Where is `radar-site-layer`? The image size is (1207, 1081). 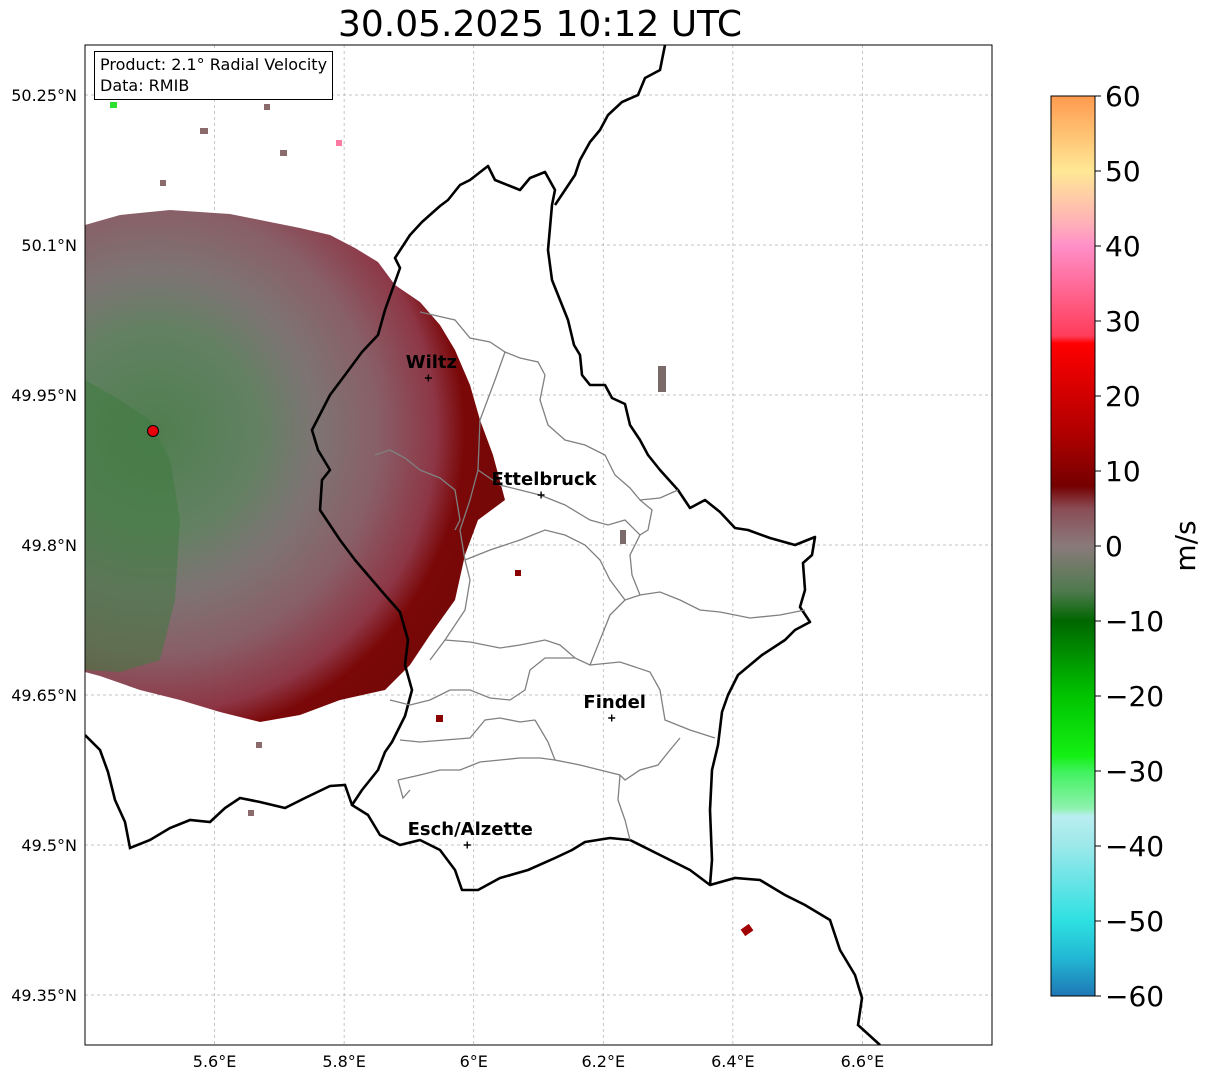 radar-site-layer is located at coordinates (153, 431).